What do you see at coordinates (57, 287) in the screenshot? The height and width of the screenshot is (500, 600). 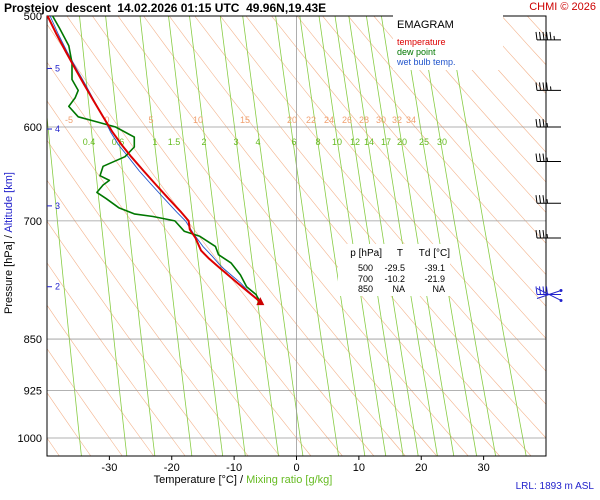 I see `altitude-tick-label: 2` at bounding box center [57, 287].